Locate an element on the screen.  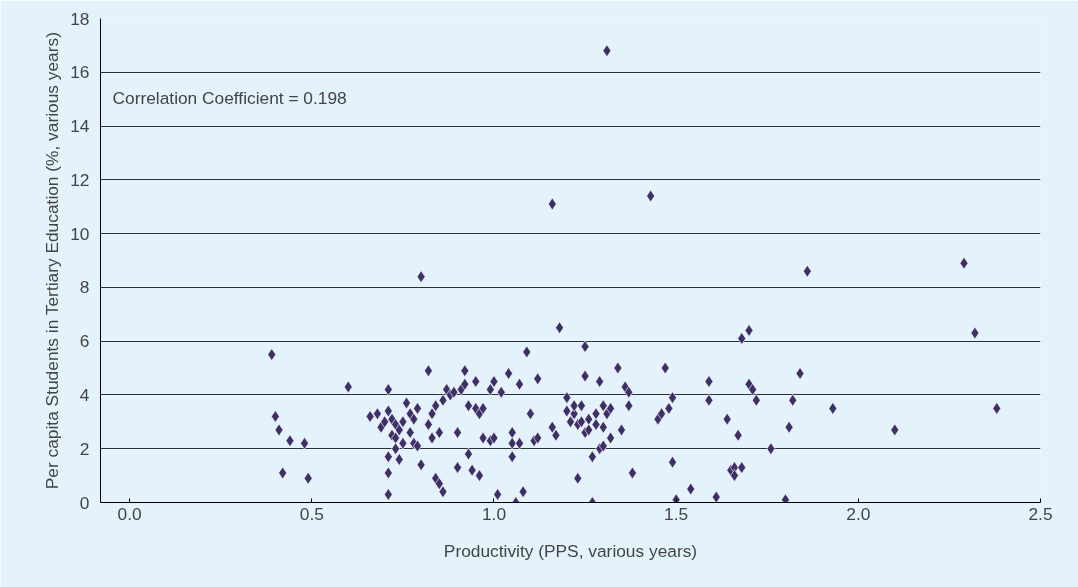
y-axis-title: Per capita Students in Tertiary Education (%, various years) is located at coordinates (52, 261).